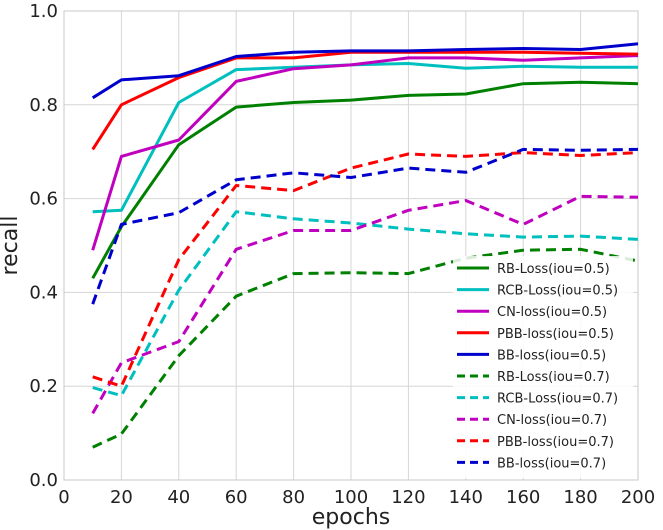 This screenshot has height=530, width=663. Describe the element at coordinates (351, 497) in the screenshot. I see `x-tick-label: 100` at that location.